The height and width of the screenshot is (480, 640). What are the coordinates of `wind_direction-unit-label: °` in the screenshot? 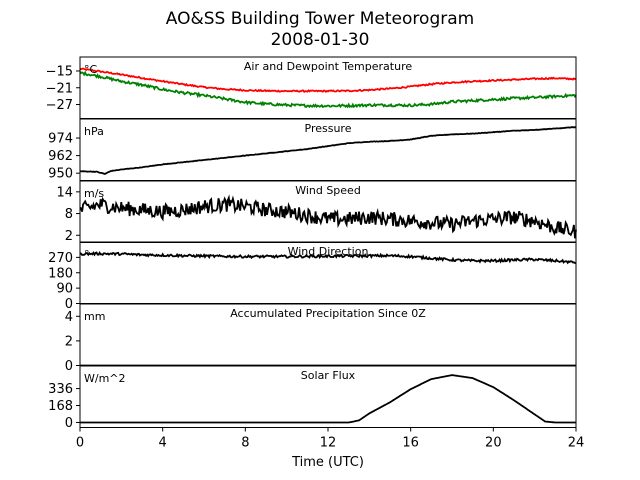 It's located at (87, 254).